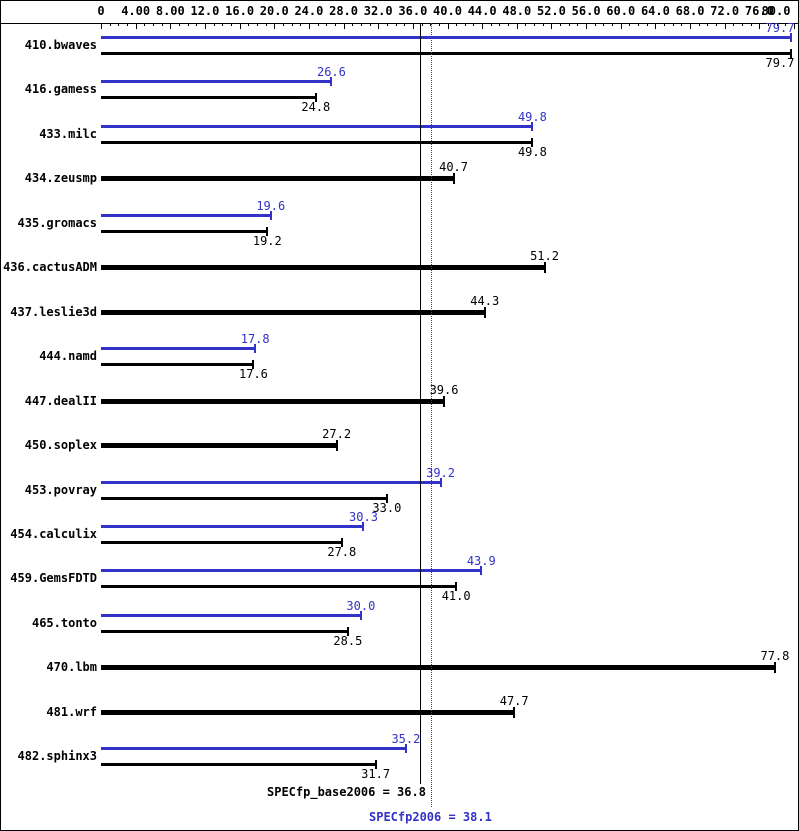  What do you see at coordinates (775, 656) in the screenshot?
I see `base-value-label: 77.8` at bounding box center [775, 656].